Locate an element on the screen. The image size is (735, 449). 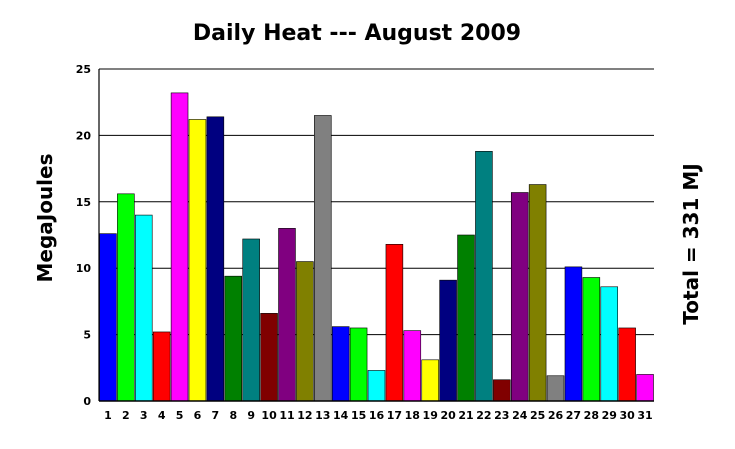
x-tick-label: 14 is located at coordinates (341, 415).